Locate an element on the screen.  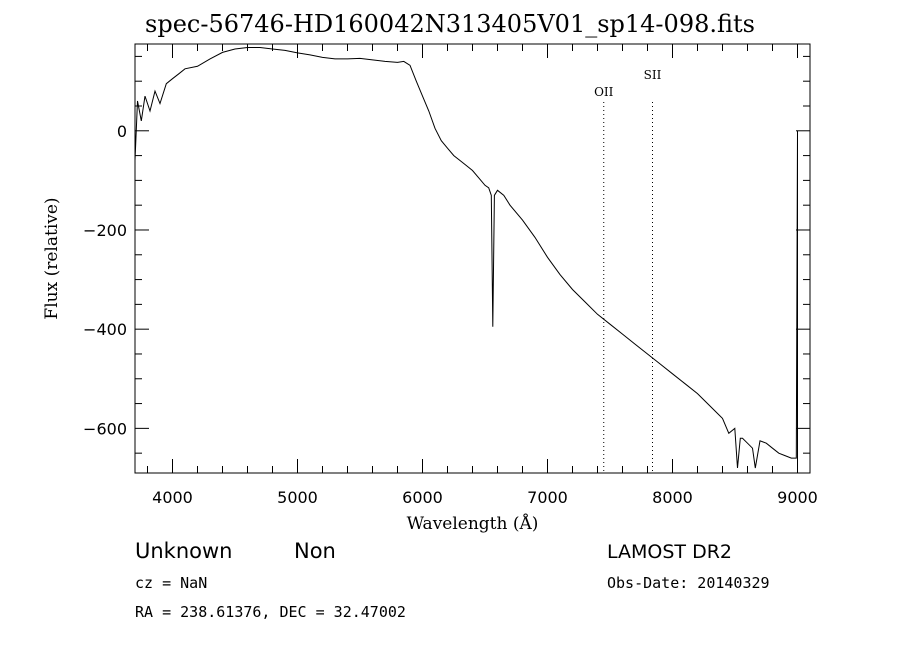
y-tick-label: −200 is located at coordinates (105, 230).